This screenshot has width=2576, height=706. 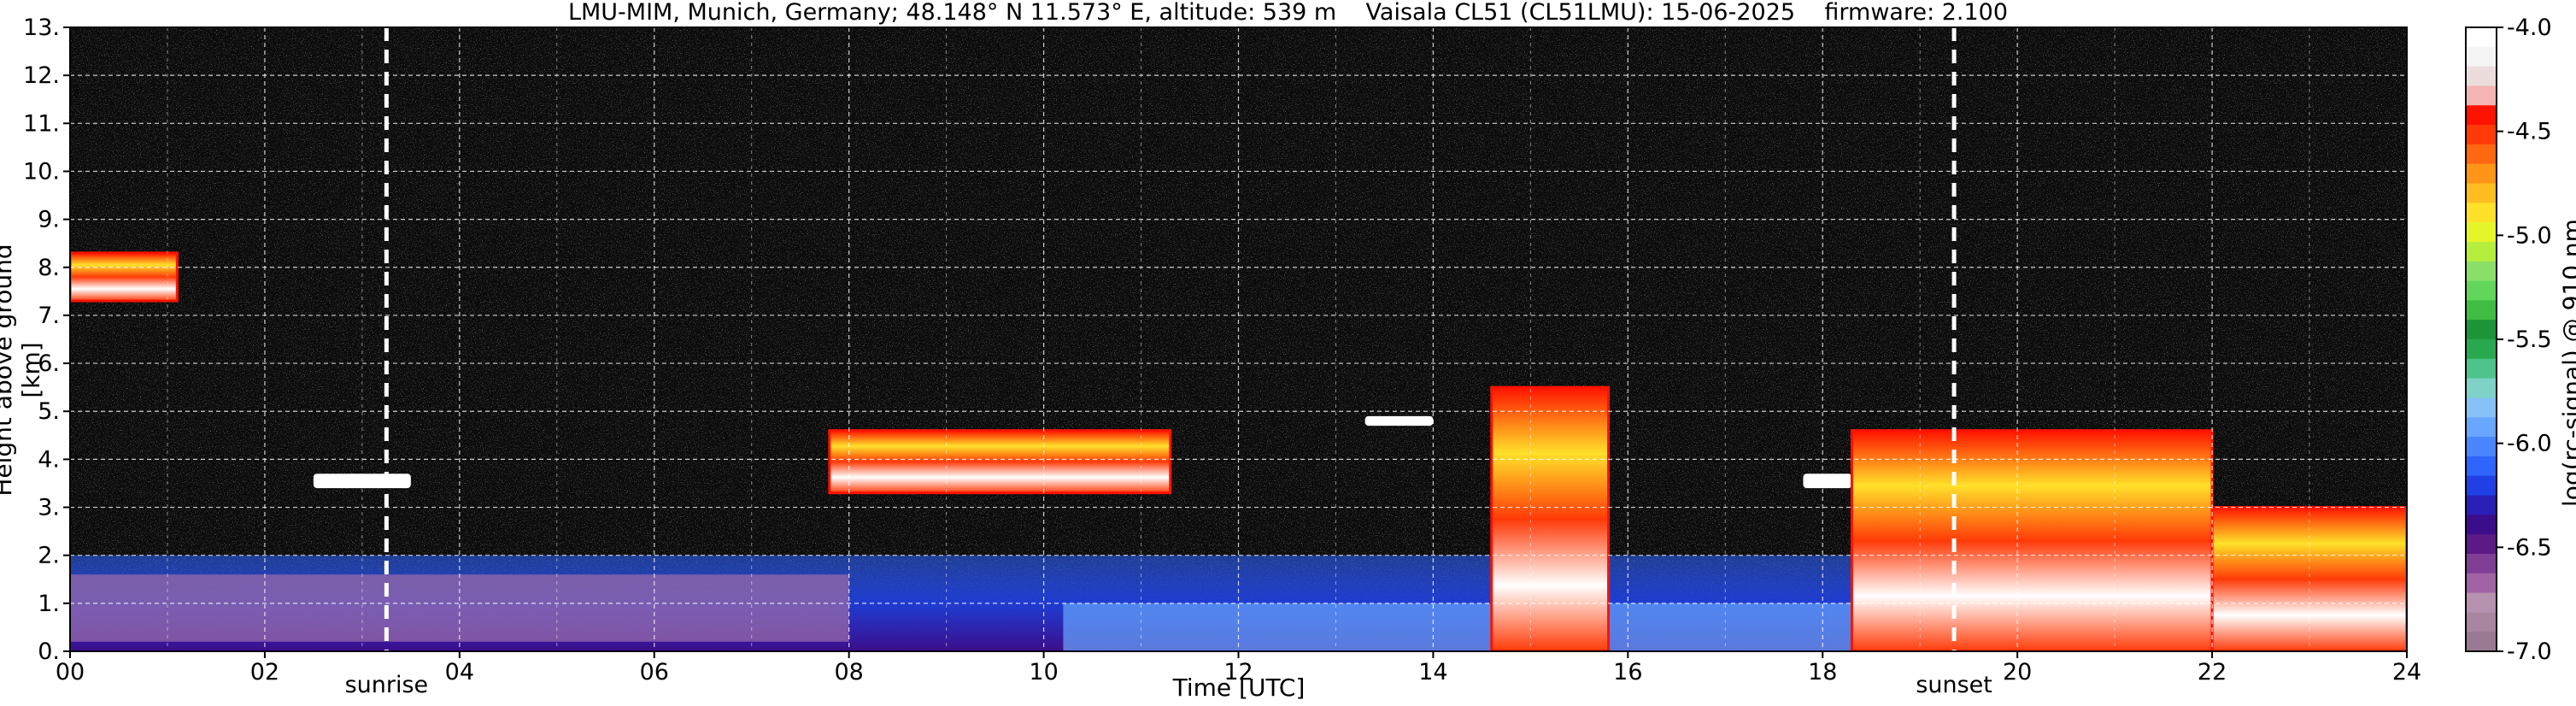 What do you see at coordinates (1627, 672) in the screenshot?
I see `x-tick-label: 16` at bounding box center [1627, 672].